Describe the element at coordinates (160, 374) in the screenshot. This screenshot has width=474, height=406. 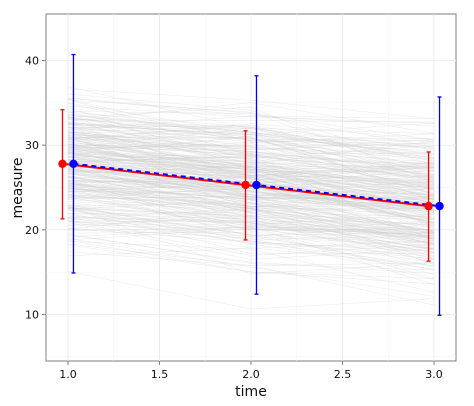
I see `x-tick-label: 1.5` at that location.